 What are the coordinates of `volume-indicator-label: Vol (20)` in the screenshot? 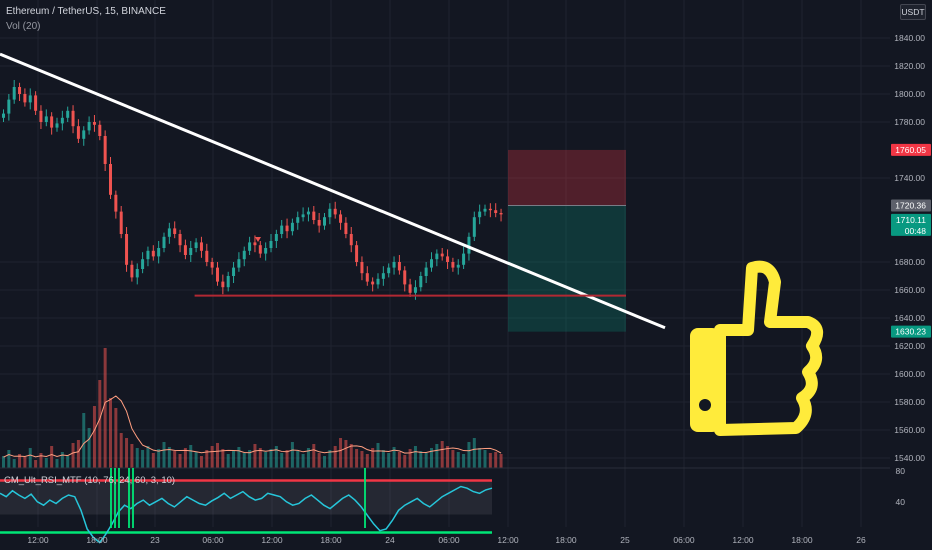 It's located at (23, 26).